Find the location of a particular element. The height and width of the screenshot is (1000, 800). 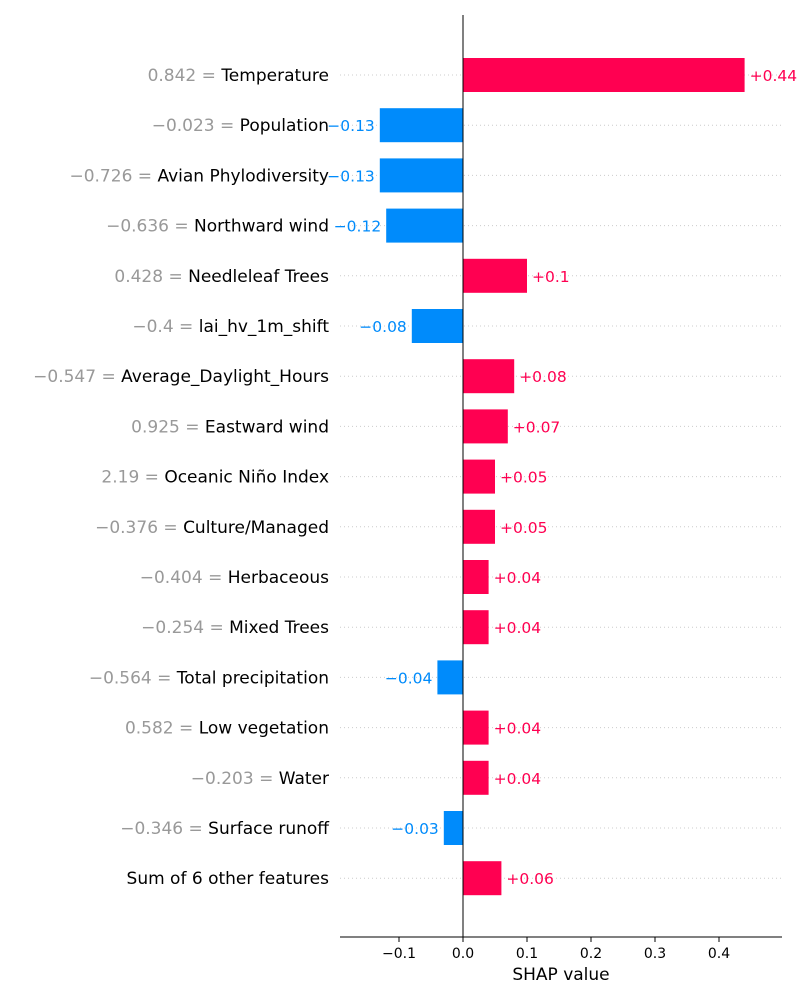

feature-label: 2.19 = Oceanic Niño Index is located at coordinates (215, 478).